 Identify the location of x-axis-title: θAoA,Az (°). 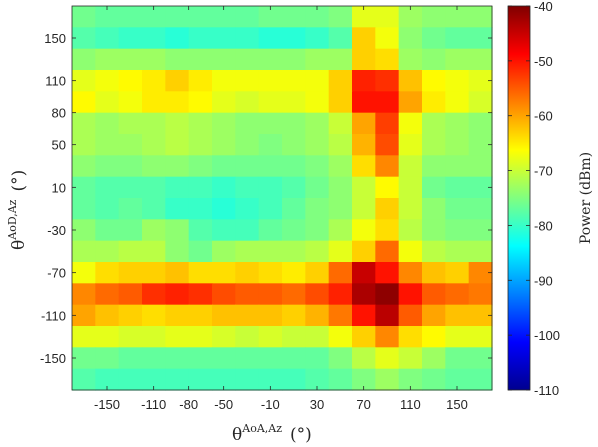
(272, 433).